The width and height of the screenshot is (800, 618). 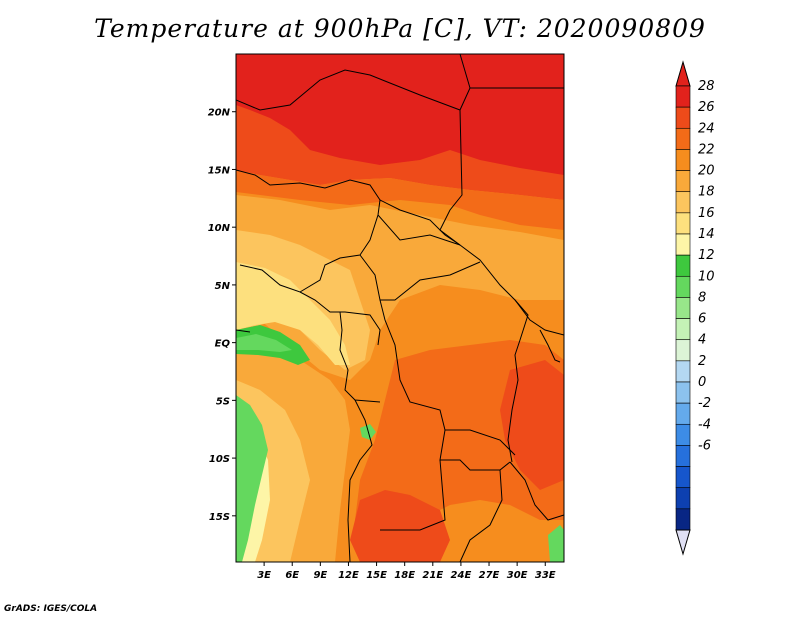 What do you see at coordinates (320, 575) in the screenshot?
I see `lon-tick-label: 9E` at bounding box center [320, 575].